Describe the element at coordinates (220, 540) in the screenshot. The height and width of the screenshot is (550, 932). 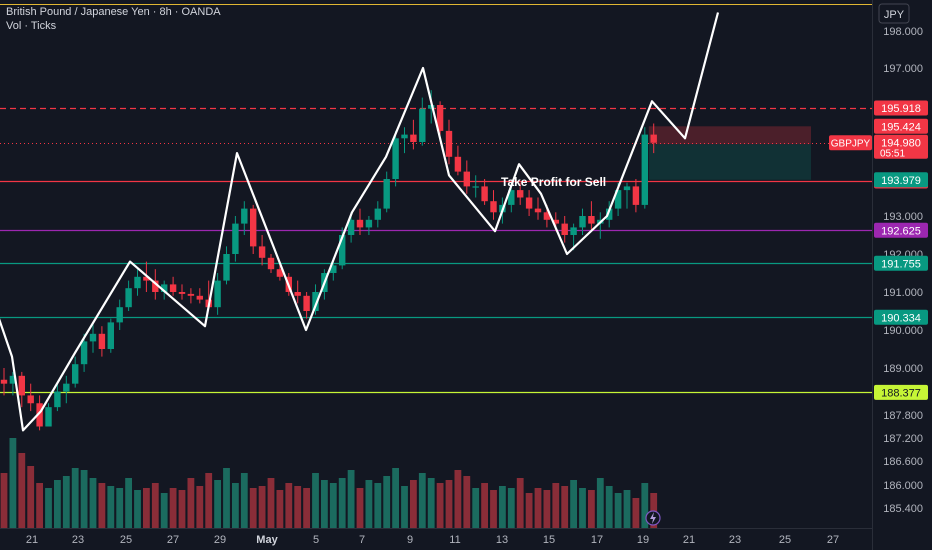
I see `time-tick-label: 29` at that location.